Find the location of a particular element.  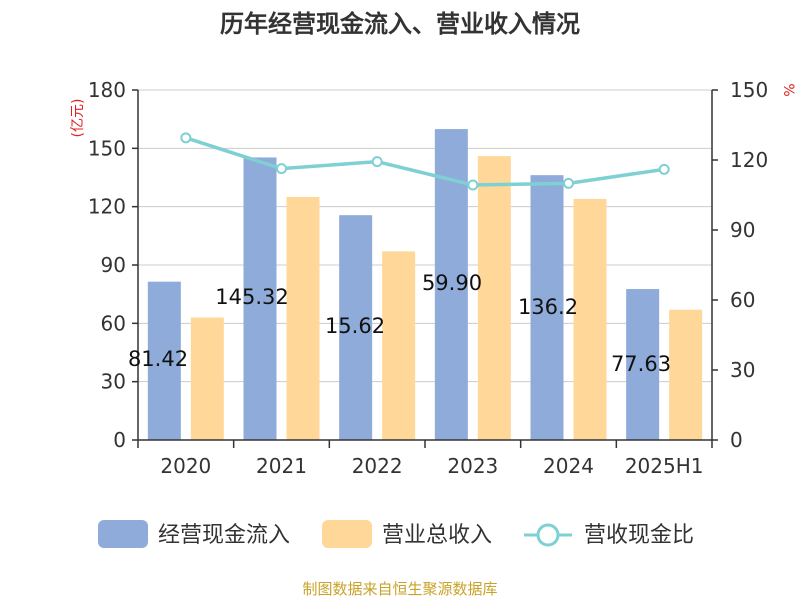

right-tick-label: 120 is located at coordinates (749, 160).